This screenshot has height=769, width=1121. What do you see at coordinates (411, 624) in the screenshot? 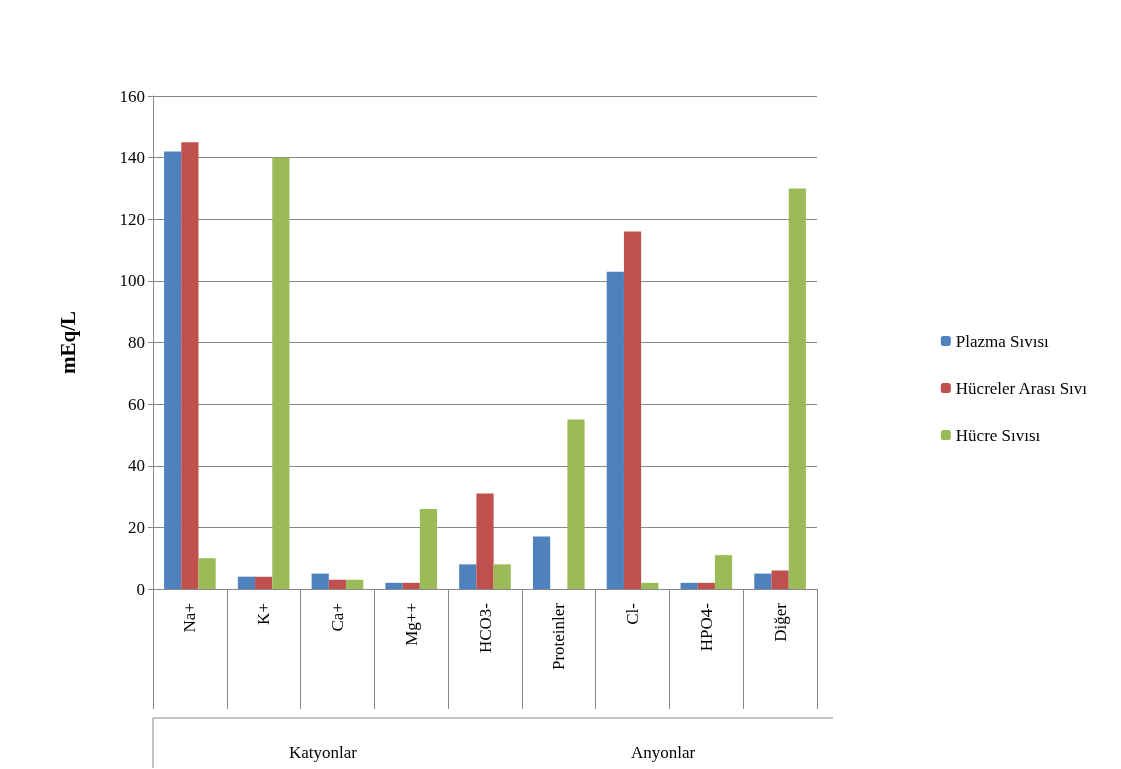
I see `x-tick-label: Mg++` at bounding box center [411, 624].